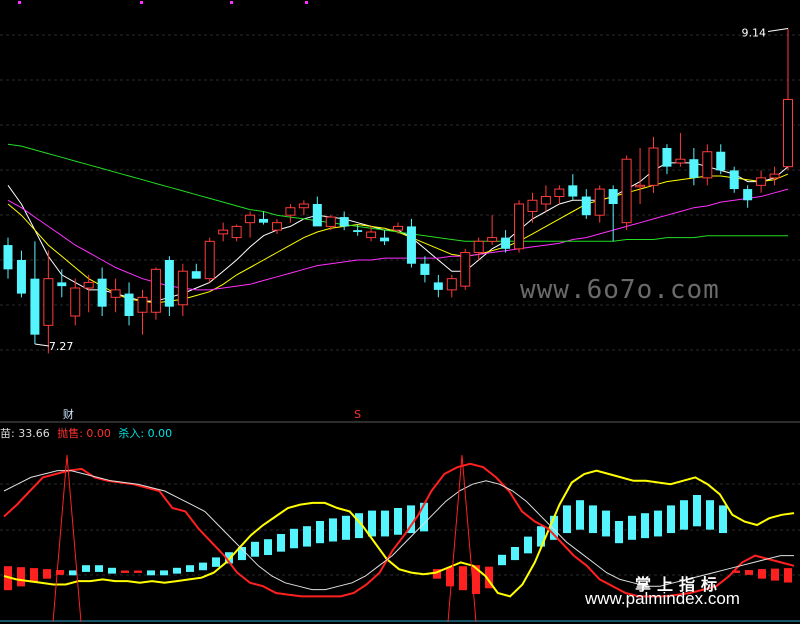 Image resolution: width=800 pixels, height=624 pixels. What do you see at coordinates (145, 433) in the screenshot?
I see `legend-sharu: 杀入: 0.00` at bounding box center [145, 433].